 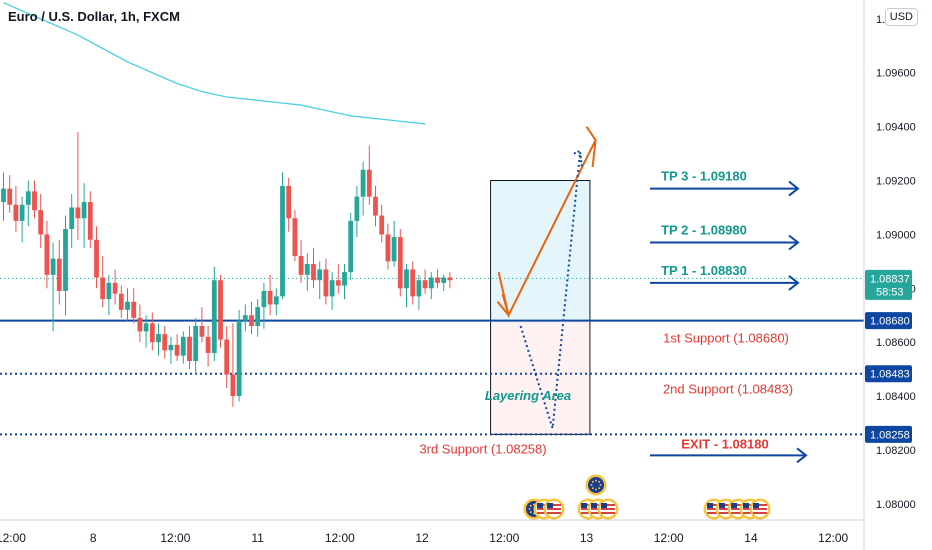 I want to click on support-2-tag, so click(x=888, y=374).